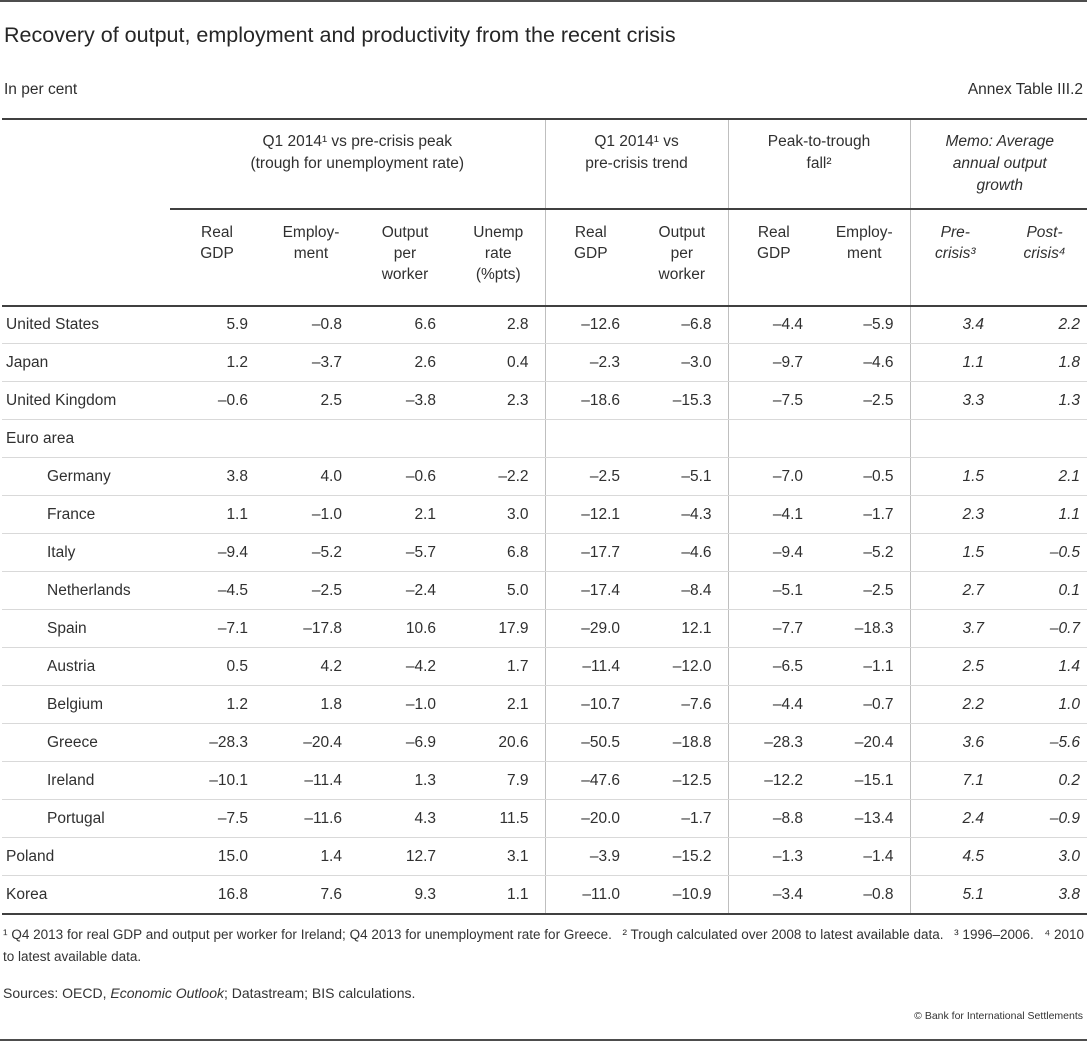 Image resolution: width=1087 pixels, height=1046 pixels. Describe the element at coordinates (1043, 553) in the screenshot. I see `value-cell: –0.5` at that location.